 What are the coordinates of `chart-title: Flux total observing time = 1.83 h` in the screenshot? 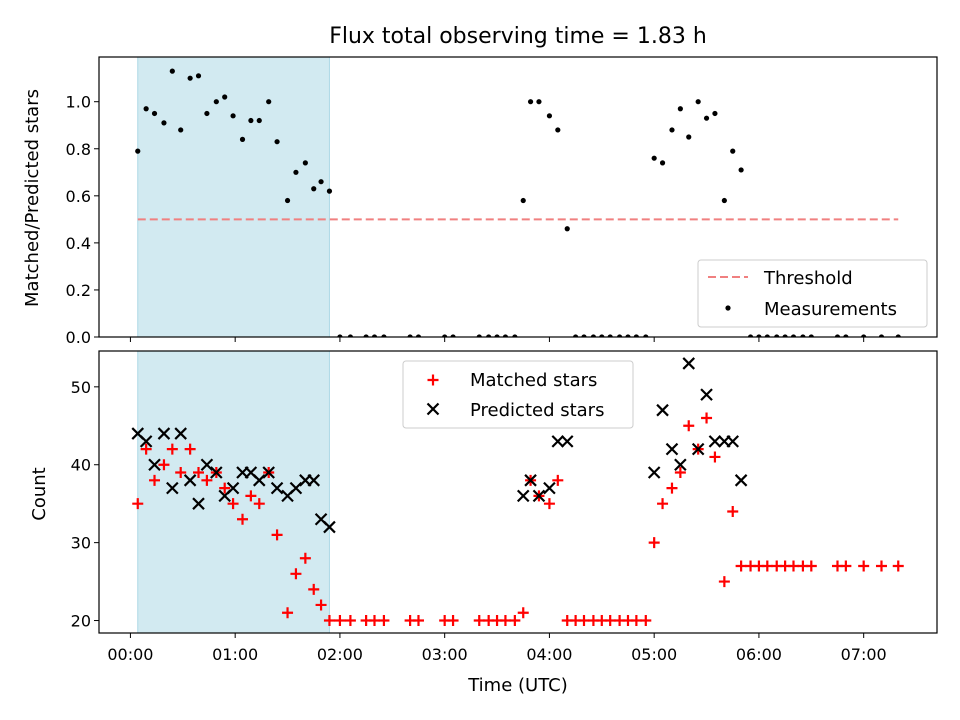 It's located at (518, 36).